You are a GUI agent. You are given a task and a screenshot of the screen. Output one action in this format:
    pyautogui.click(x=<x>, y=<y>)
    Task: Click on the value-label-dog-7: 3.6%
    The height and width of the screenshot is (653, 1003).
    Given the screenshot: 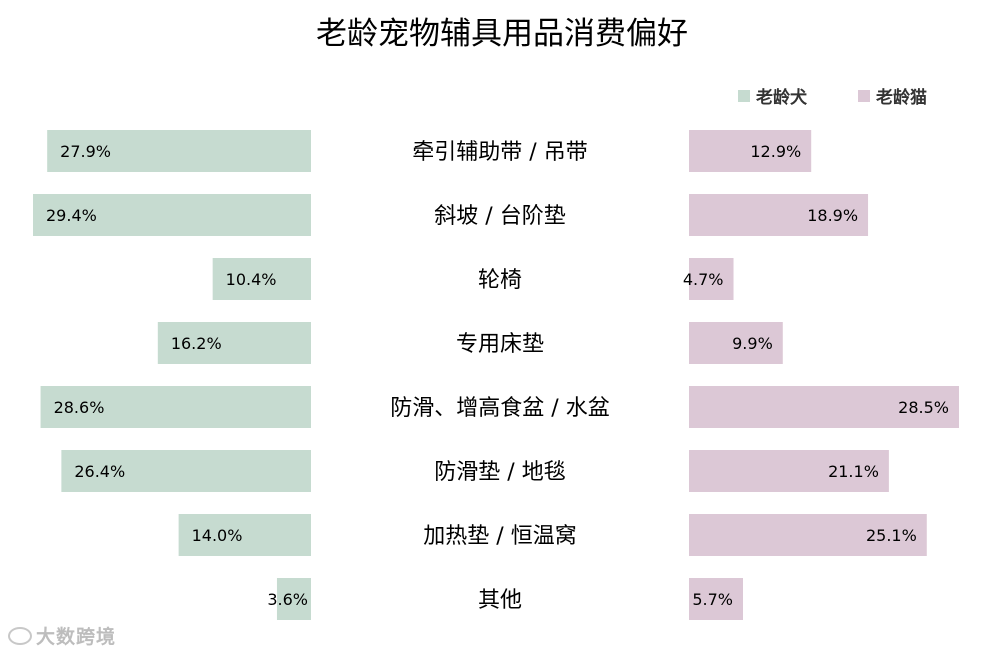 What is the action you would take?
    pyautogui.click(x=287, y=599)
    